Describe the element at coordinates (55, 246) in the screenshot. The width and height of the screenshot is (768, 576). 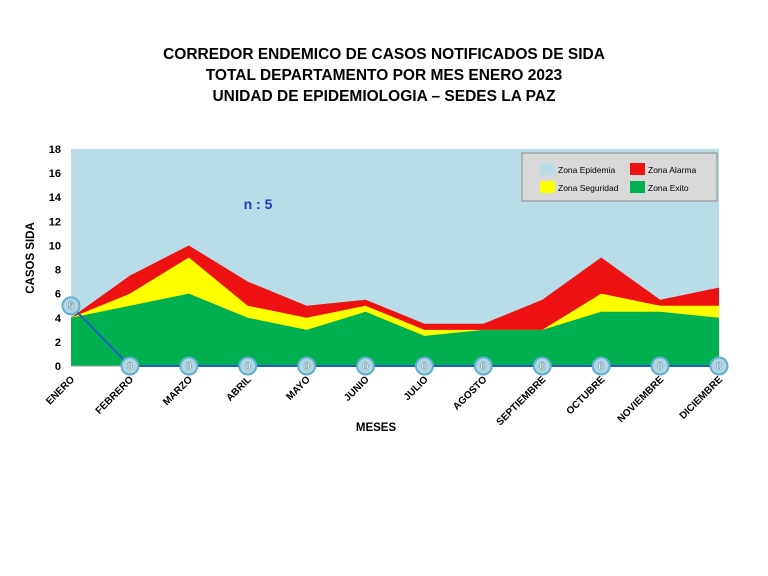
I see `y-tick-label: 10` at that location.